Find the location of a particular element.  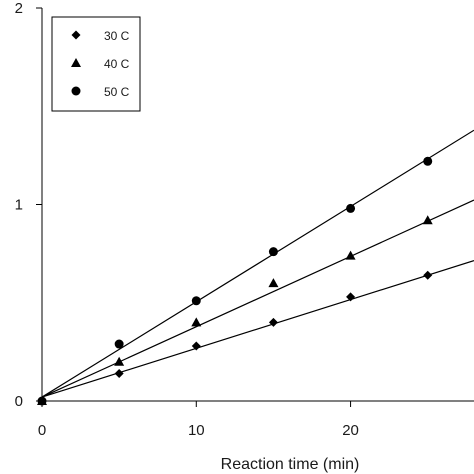

legend-marker-diamond is located at coordinates (76, 35).